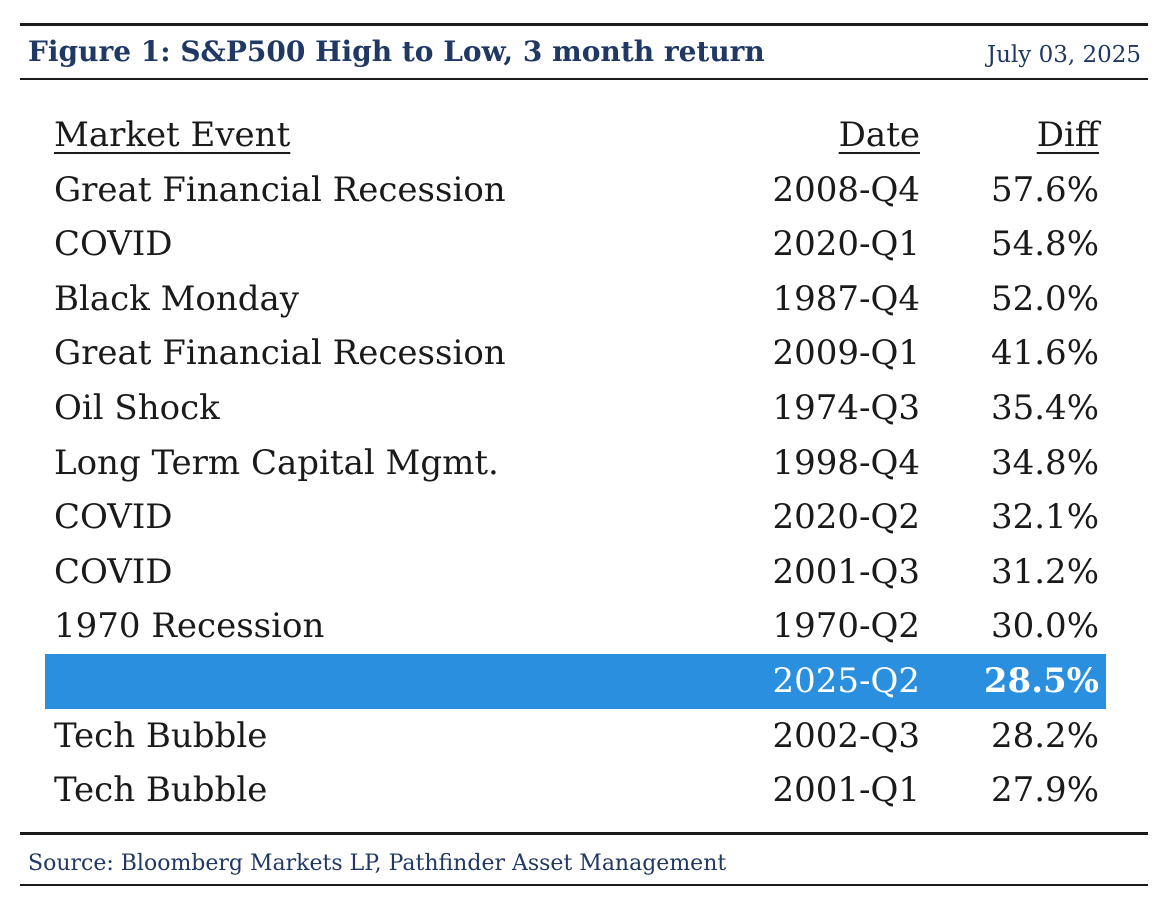  Describe the element at coordinates (575, 681) in the screenshot. I see `highlight-band` at that location.